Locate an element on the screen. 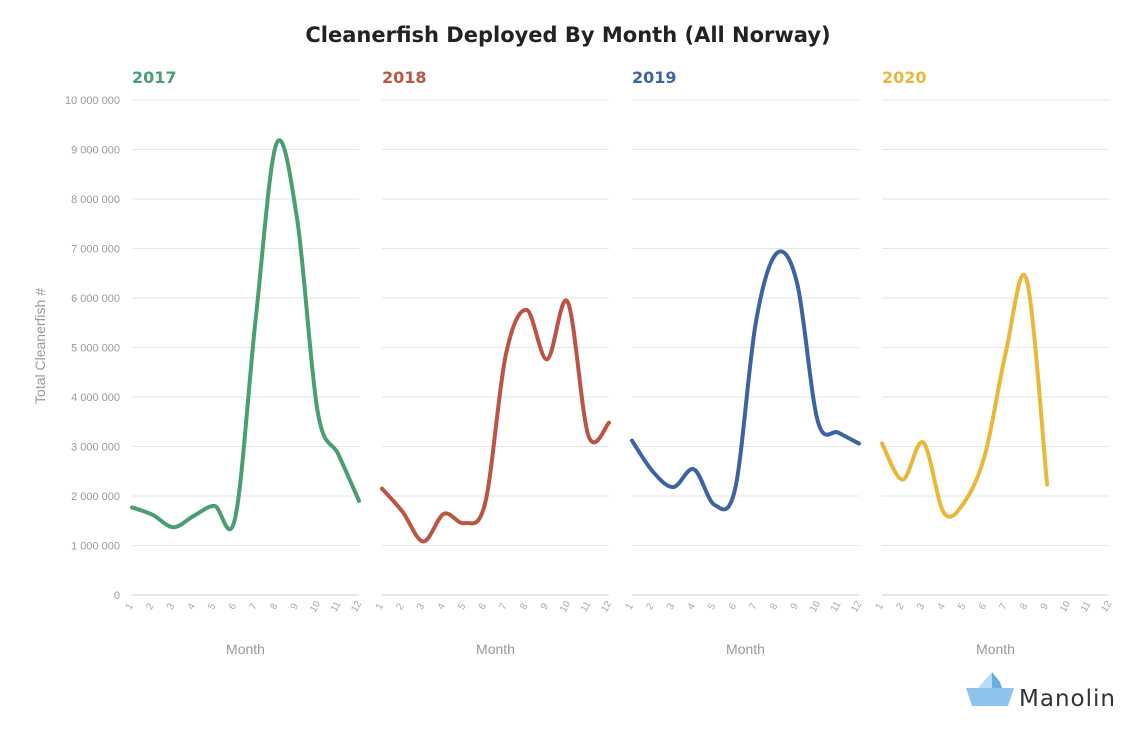  y-tick-label: 0 is located at coordinates (117, 596).